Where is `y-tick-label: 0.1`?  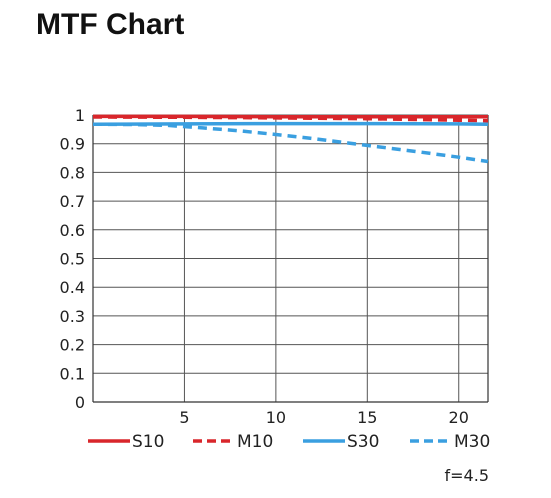
y-tick-label: 0.1 is located at coordinates (72, 373).